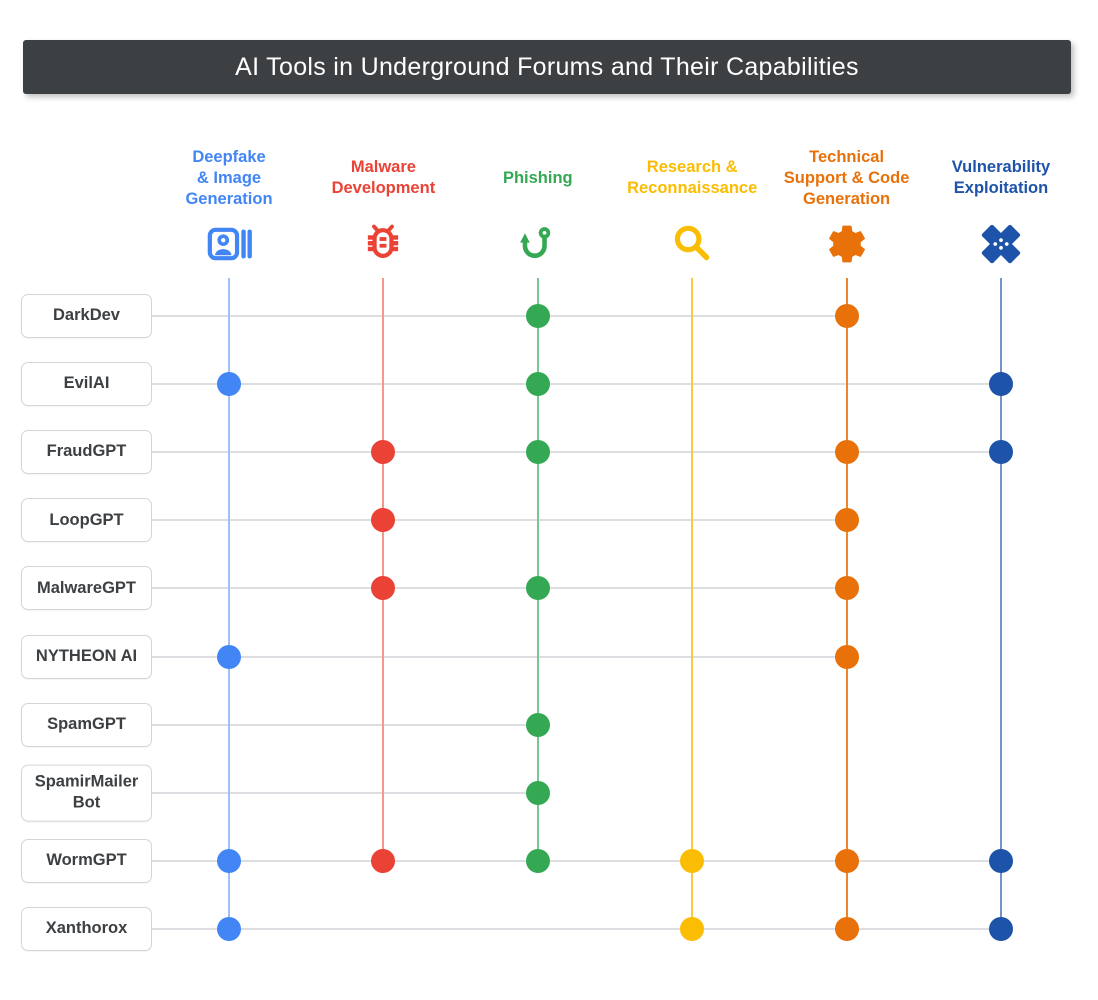 This screenshot has height=1000, width=1098. I want to click on gear-icon, so click(847, 244).